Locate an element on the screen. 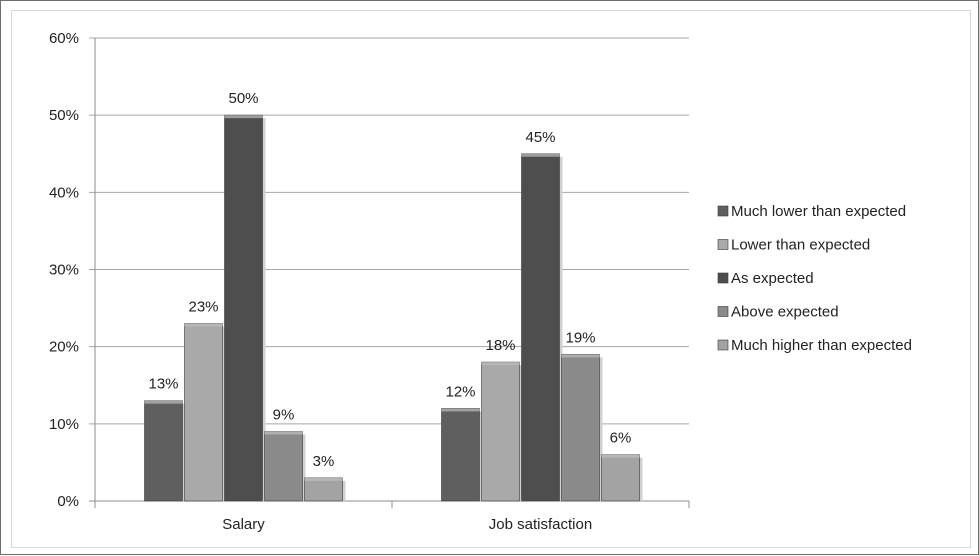  y-tick-label: 40% is located at coordinates (64, 192).